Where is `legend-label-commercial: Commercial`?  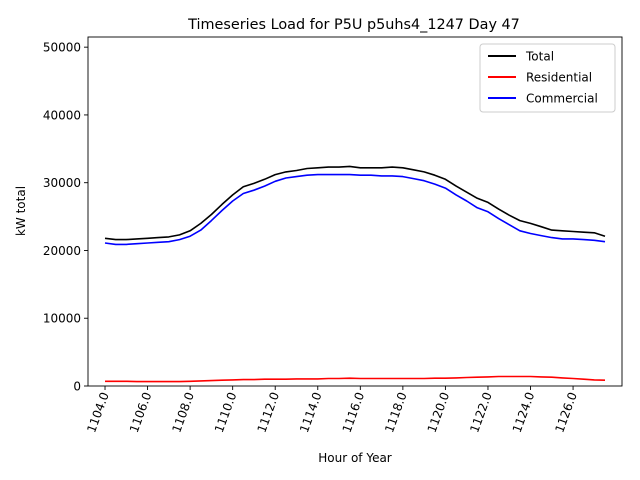 legend-label-commercial: Commercial is located at coordinates (562, 99).